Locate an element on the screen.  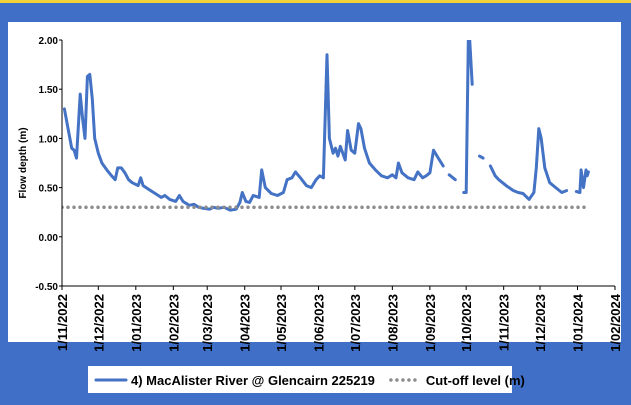
y-tick-label: 0.00 is located at coordinates (49, 238).